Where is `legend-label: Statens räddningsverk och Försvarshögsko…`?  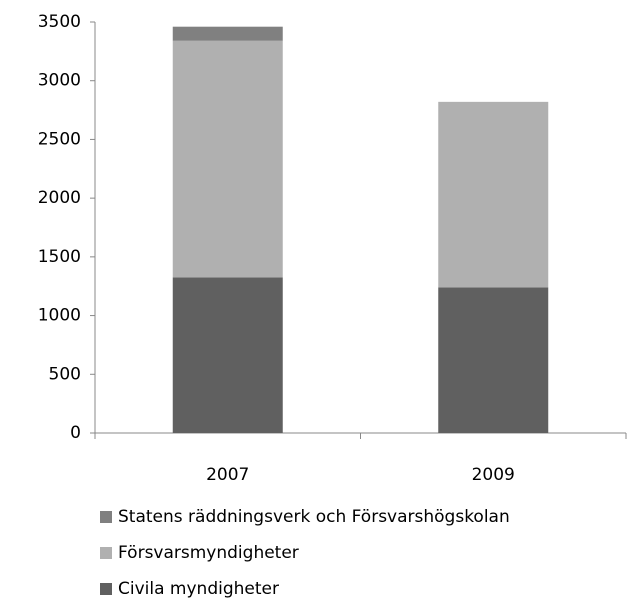 legend-label: Statens räddningsverk och Försvarshögsko… is located at coordinates (314, 517).